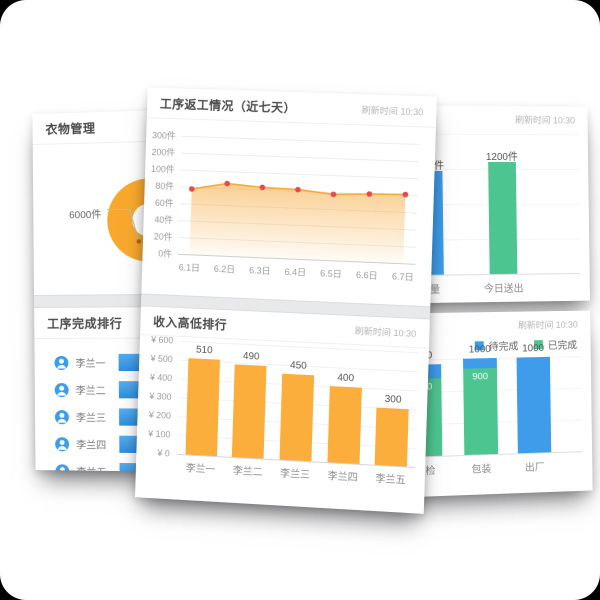  What do you see at coordinates (562, 346) in the screenshot?
I see `legend-label: 已完成` at bounding box center [562, 346].